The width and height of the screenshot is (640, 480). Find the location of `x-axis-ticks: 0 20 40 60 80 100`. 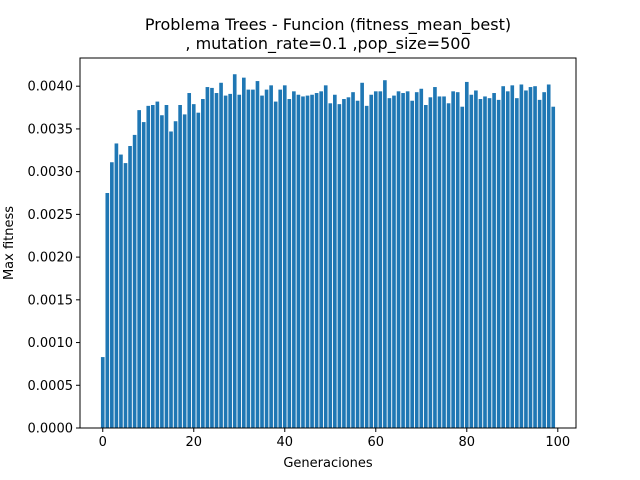

x-axis-ticks: 0 20 40 60 80 100 is located at coordinates (334, 439).